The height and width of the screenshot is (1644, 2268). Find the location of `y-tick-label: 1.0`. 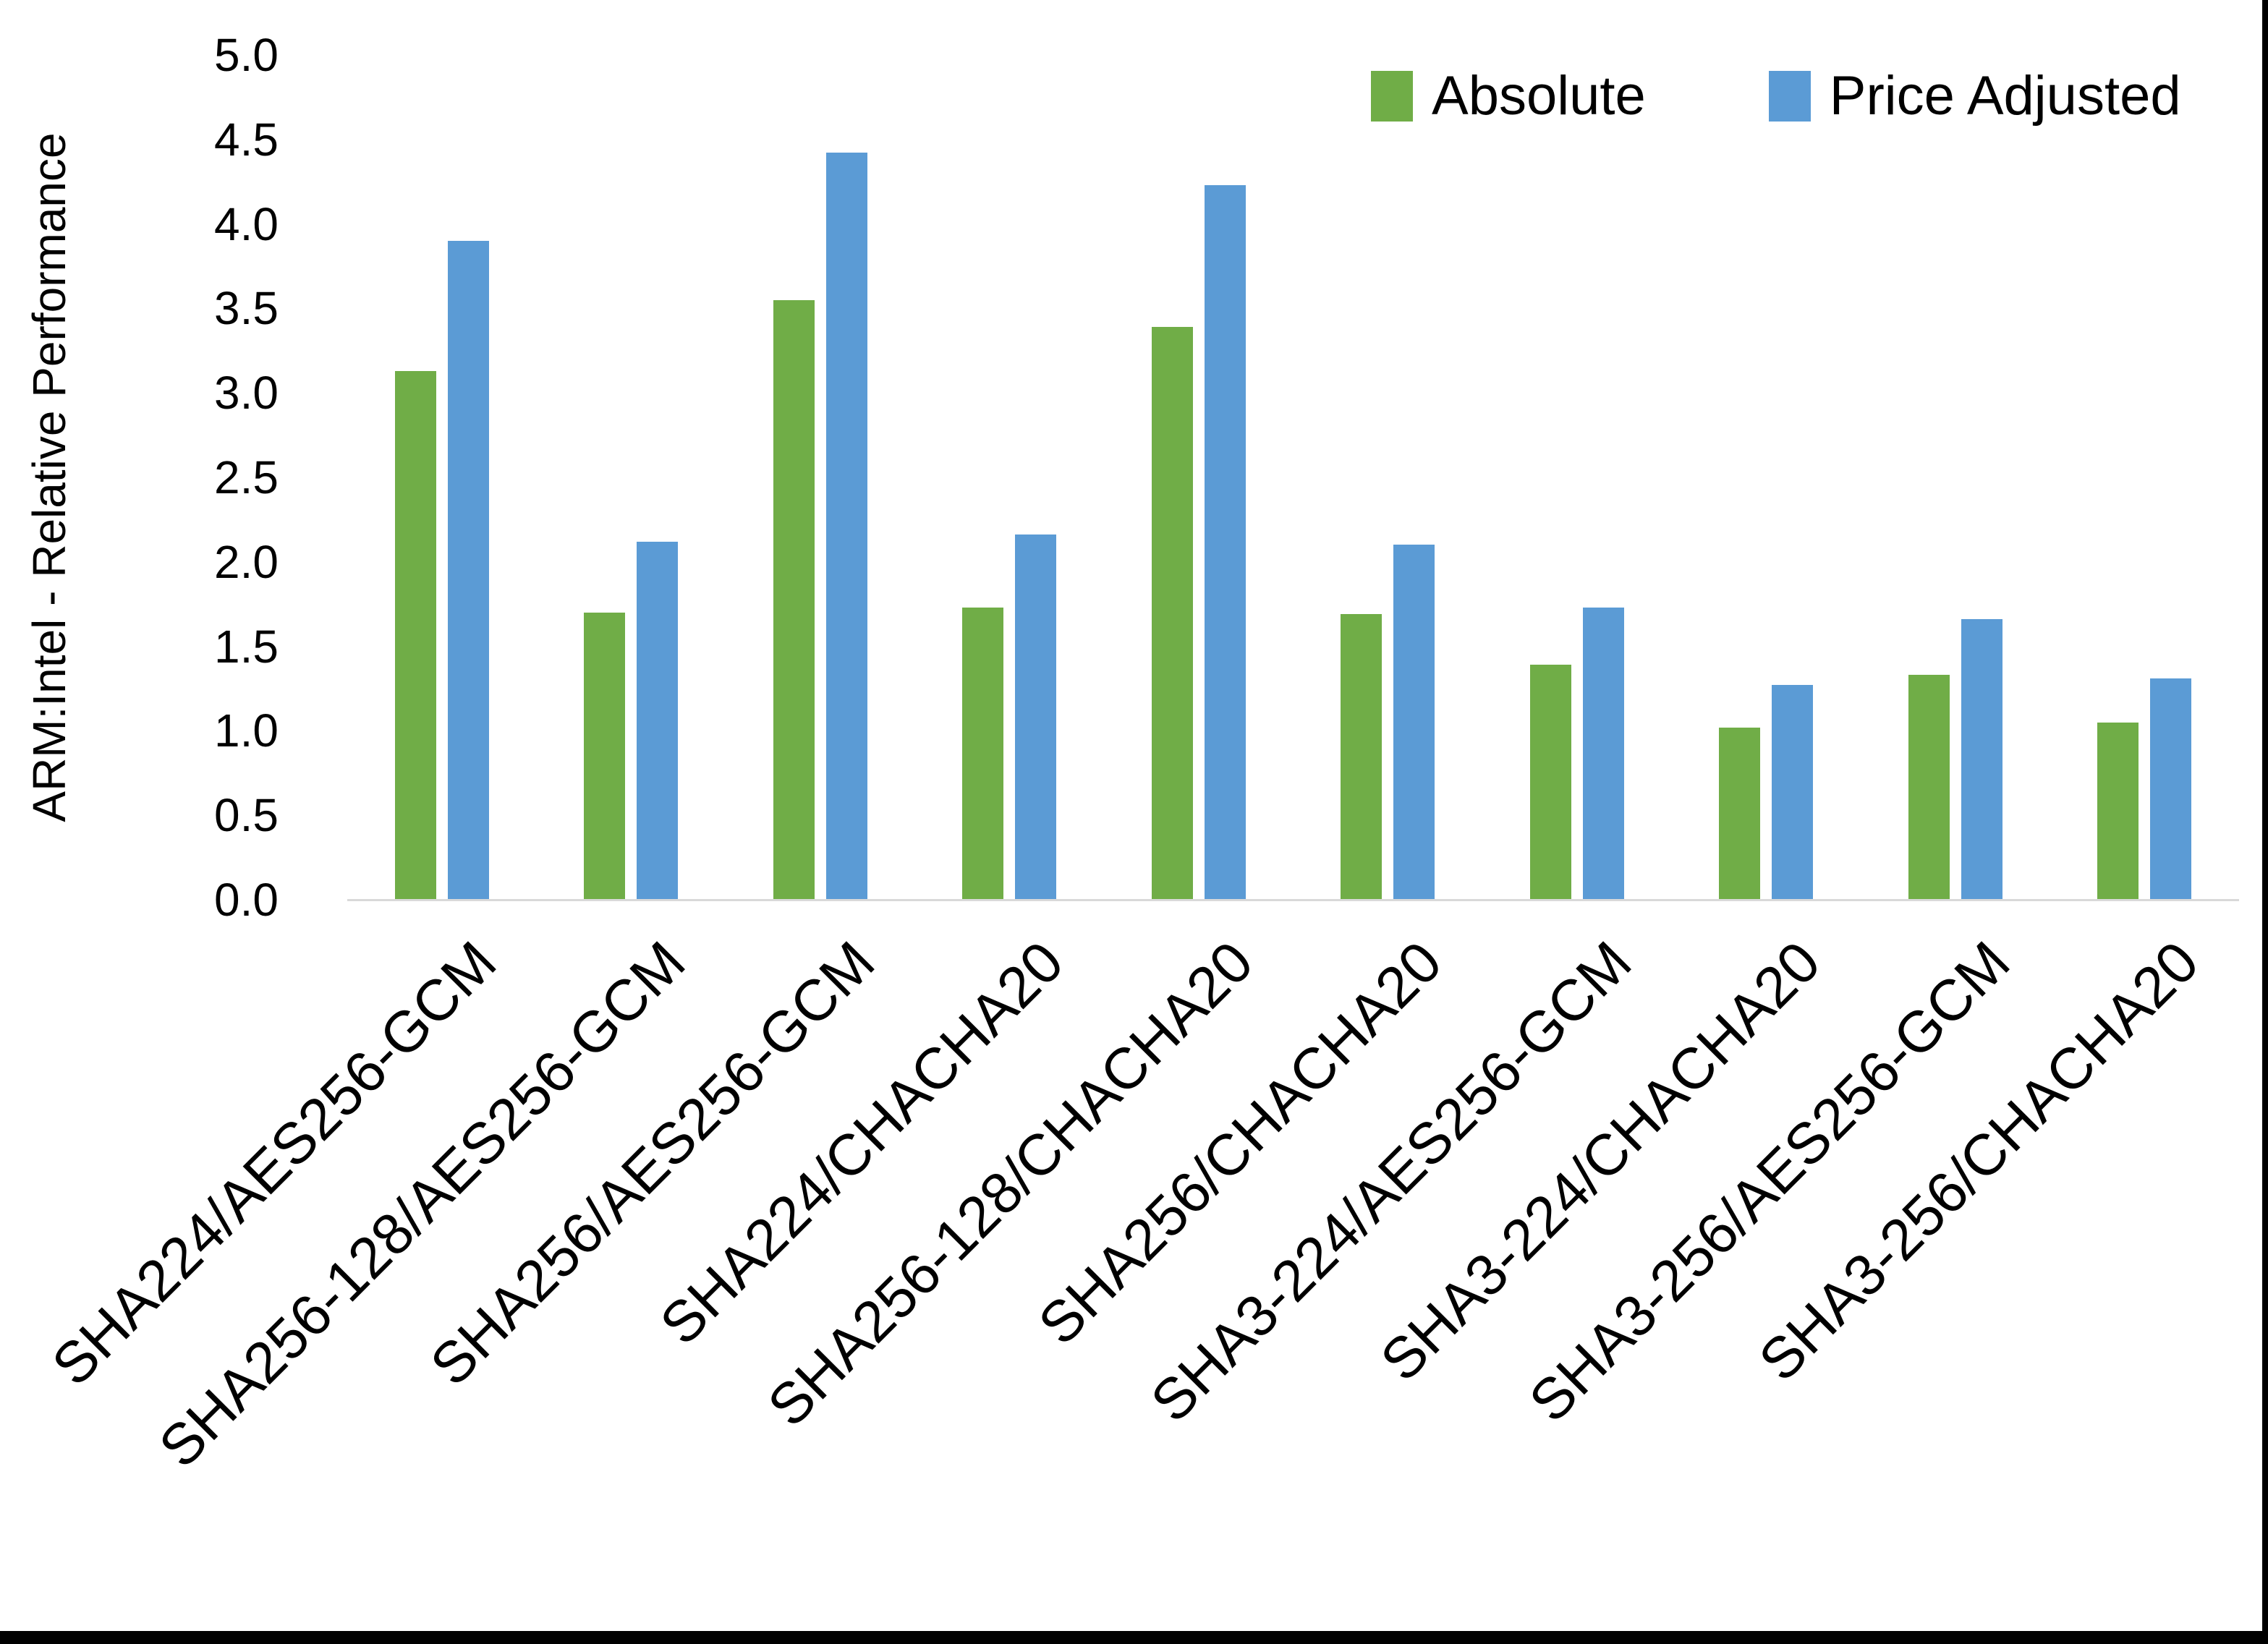

y-tick-label: 1.0 is located at coordinates (246, 730).